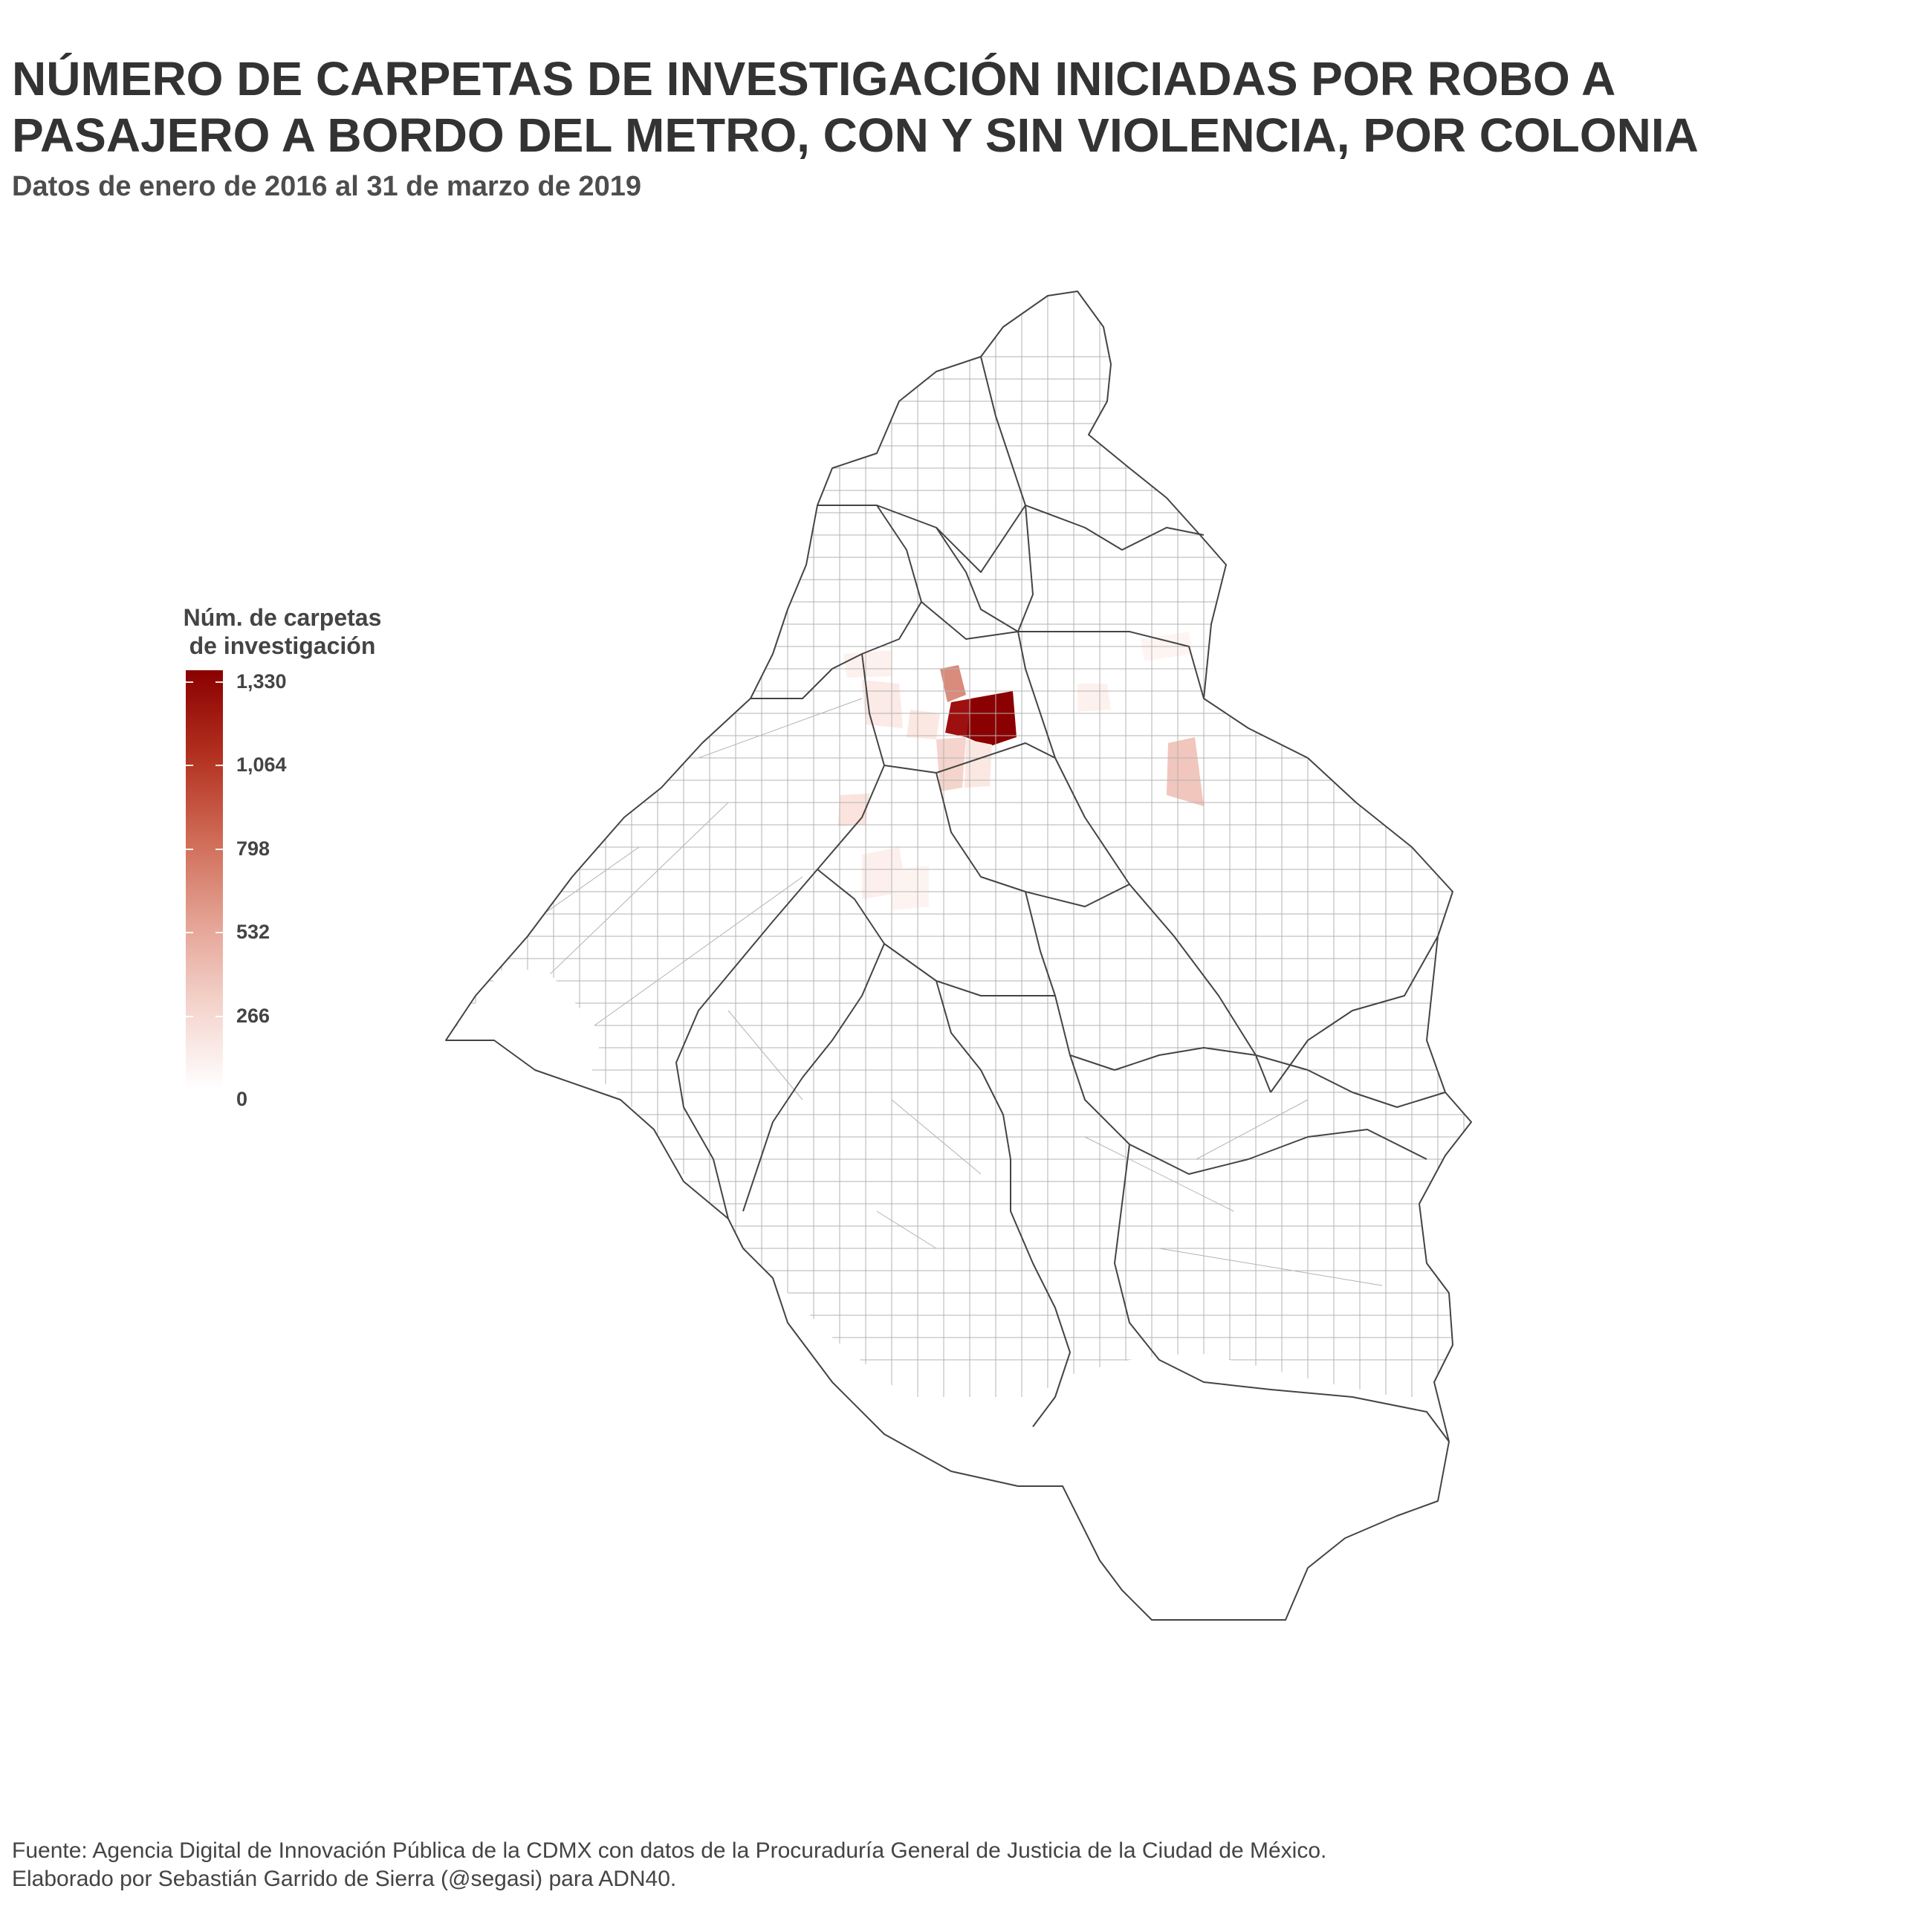 The width and height of the screenshot is (1932, 1932). I want to click on colonia-centro-west, so click(958, 717).